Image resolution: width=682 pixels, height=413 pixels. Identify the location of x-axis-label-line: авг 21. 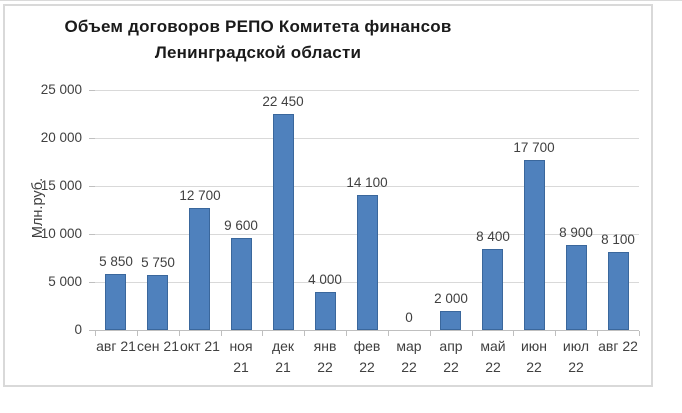
(116, 346).